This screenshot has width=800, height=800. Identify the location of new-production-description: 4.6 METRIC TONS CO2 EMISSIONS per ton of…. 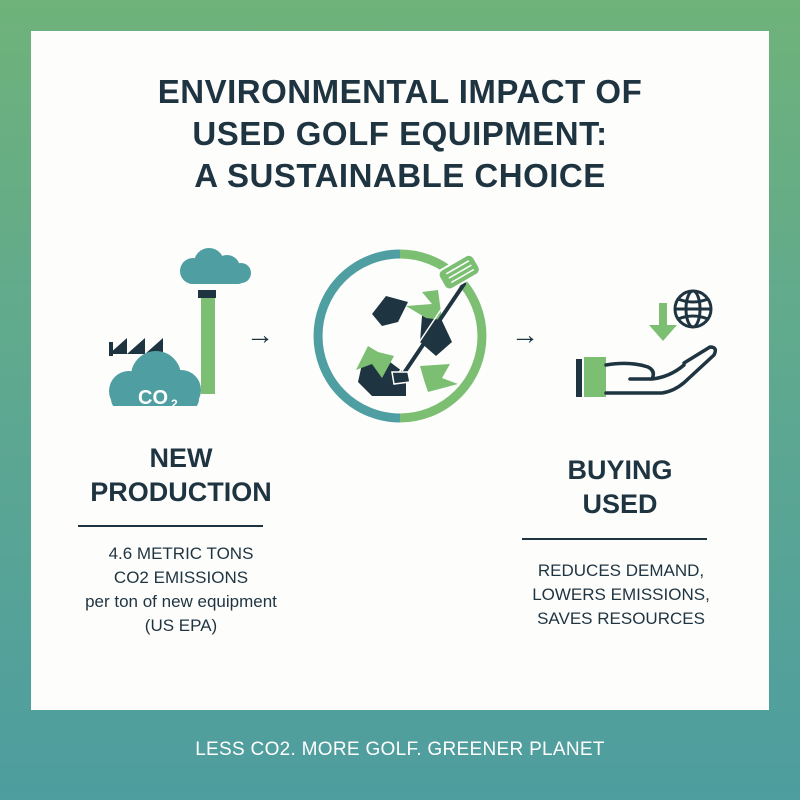
(181, 589).